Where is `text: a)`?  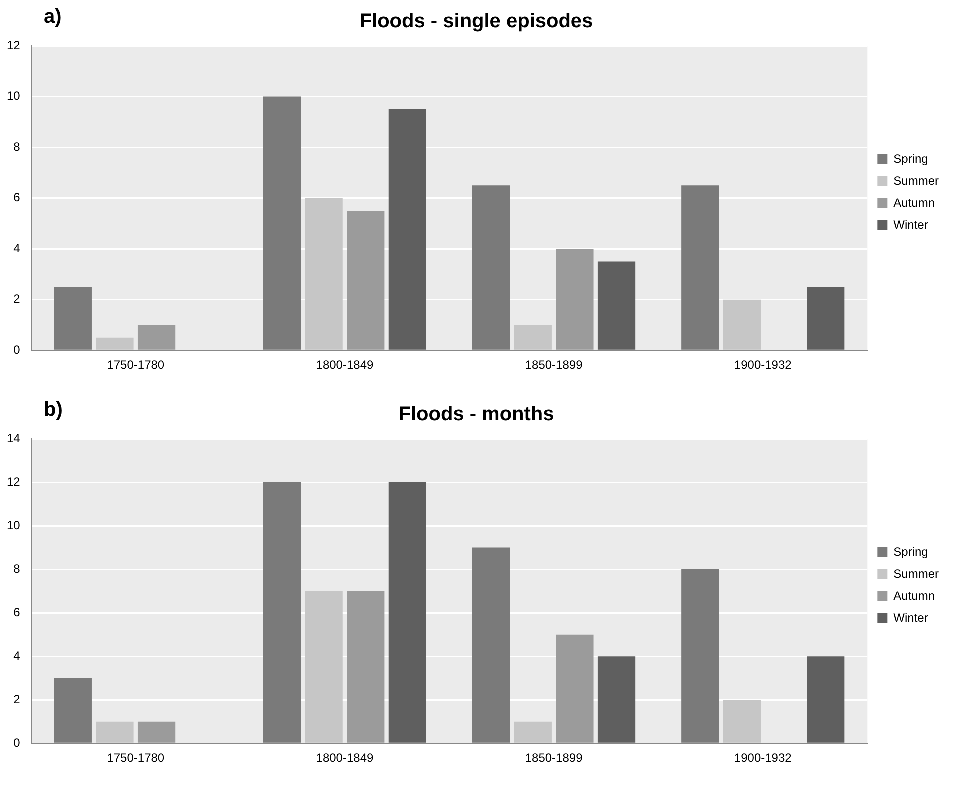
text: a) is located at coordinates (53, 17).